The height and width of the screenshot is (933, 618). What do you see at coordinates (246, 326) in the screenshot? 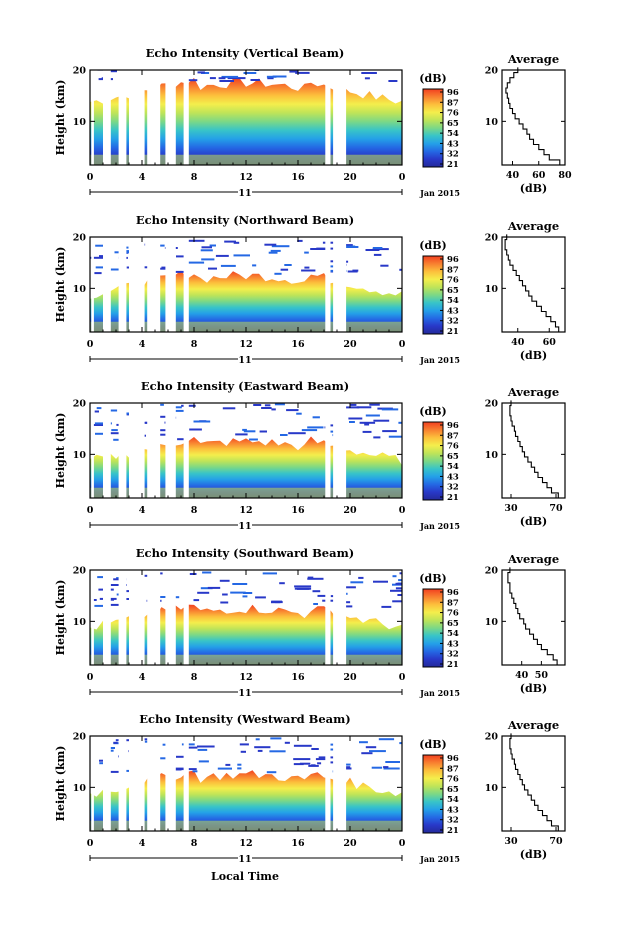
I see `surface-band` at bounding box center [246, 326].